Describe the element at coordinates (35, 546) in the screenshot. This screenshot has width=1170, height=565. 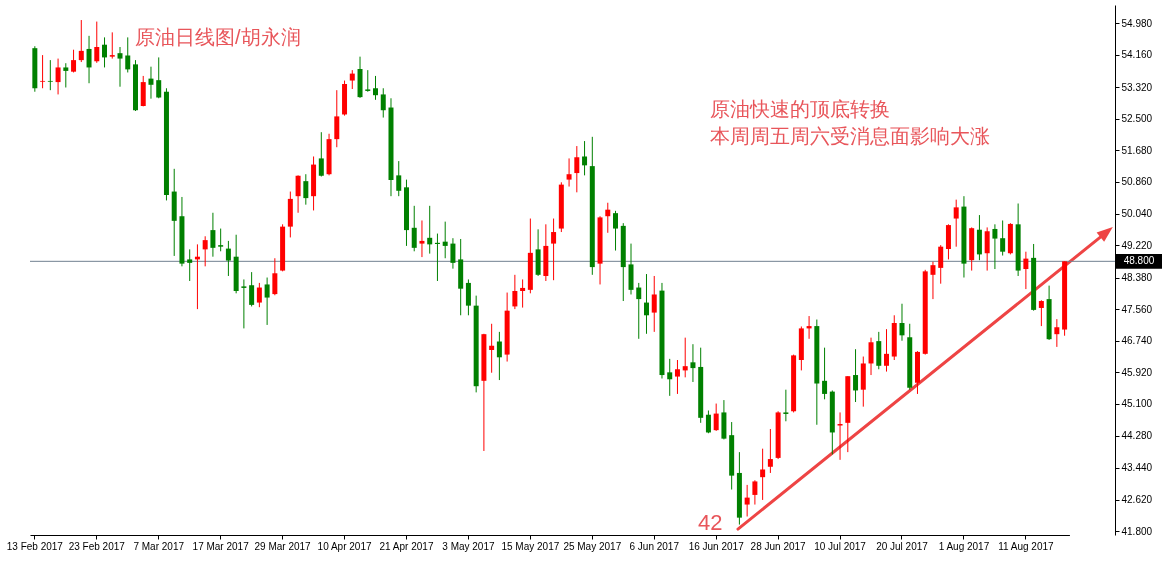
I see `x-tick-label: 13 Feb 2017` at that location.